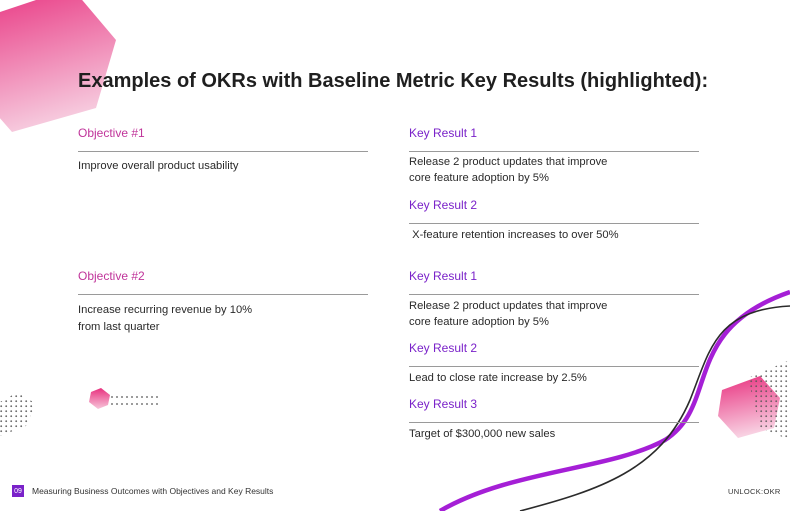  I want to click on hexagon-shape-small, so click(99, 398).